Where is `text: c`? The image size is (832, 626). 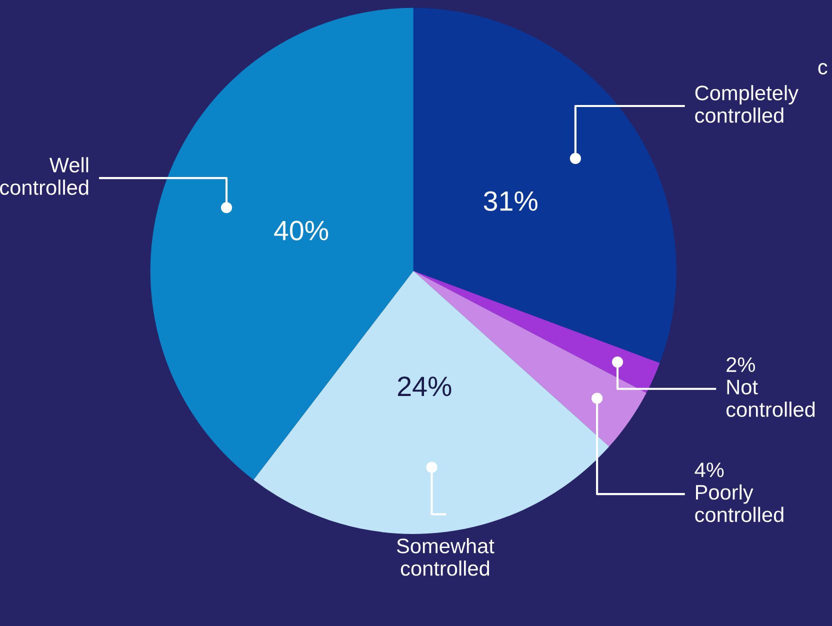 text: c is located at coordinates (823, 68).